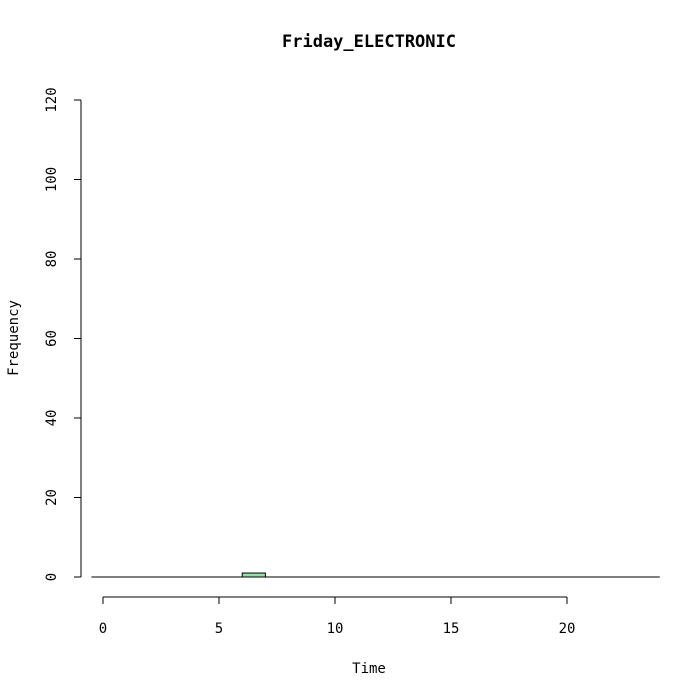  What do you see at coordinates (369, 669) in the screenshot?
I see `x-axis-title: Time` at bounding box center [369, 669].